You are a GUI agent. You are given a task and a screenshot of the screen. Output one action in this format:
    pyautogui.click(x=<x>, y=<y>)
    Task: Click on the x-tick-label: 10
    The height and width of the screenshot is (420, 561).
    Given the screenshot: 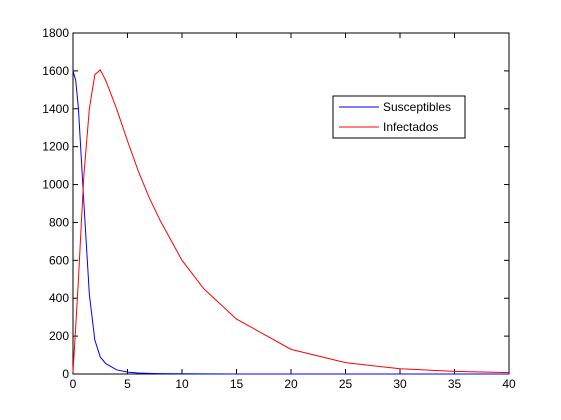 What is the action you would take?
    pyautogui.click(x=182, y=384)
    